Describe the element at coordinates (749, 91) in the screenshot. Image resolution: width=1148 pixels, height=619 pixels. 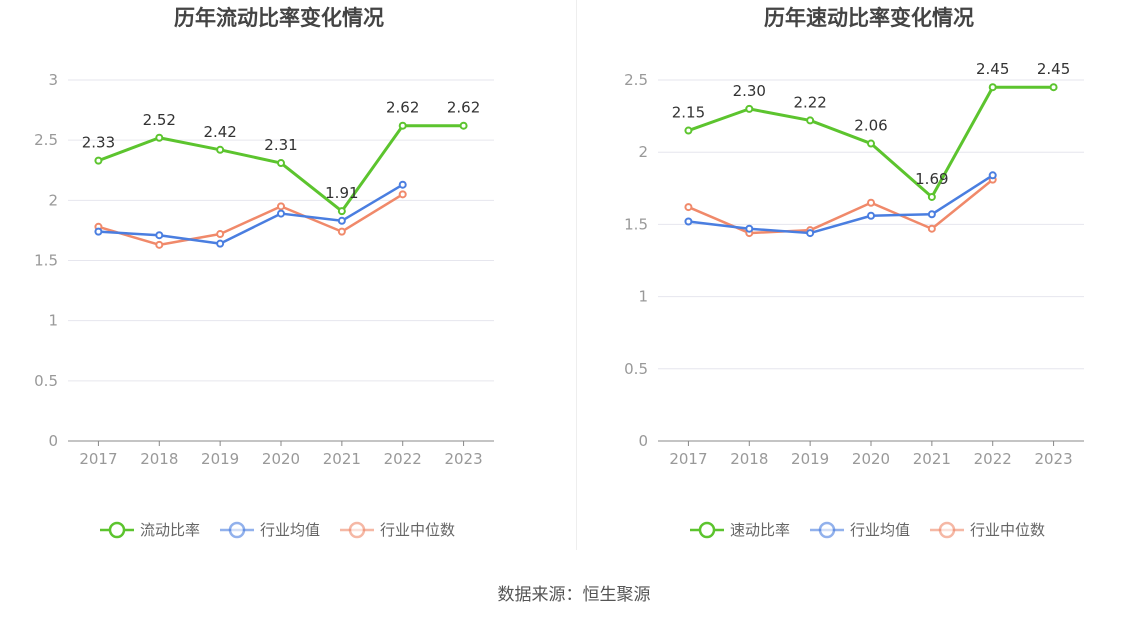
I see `data-label: 2.30` at that location.